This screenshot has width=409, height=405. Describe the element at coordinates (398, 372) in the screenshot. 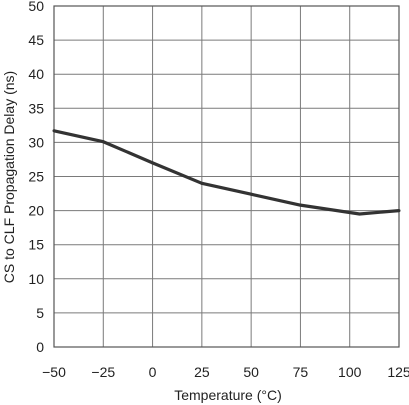

I see `x-tick-label: 125` at that location.